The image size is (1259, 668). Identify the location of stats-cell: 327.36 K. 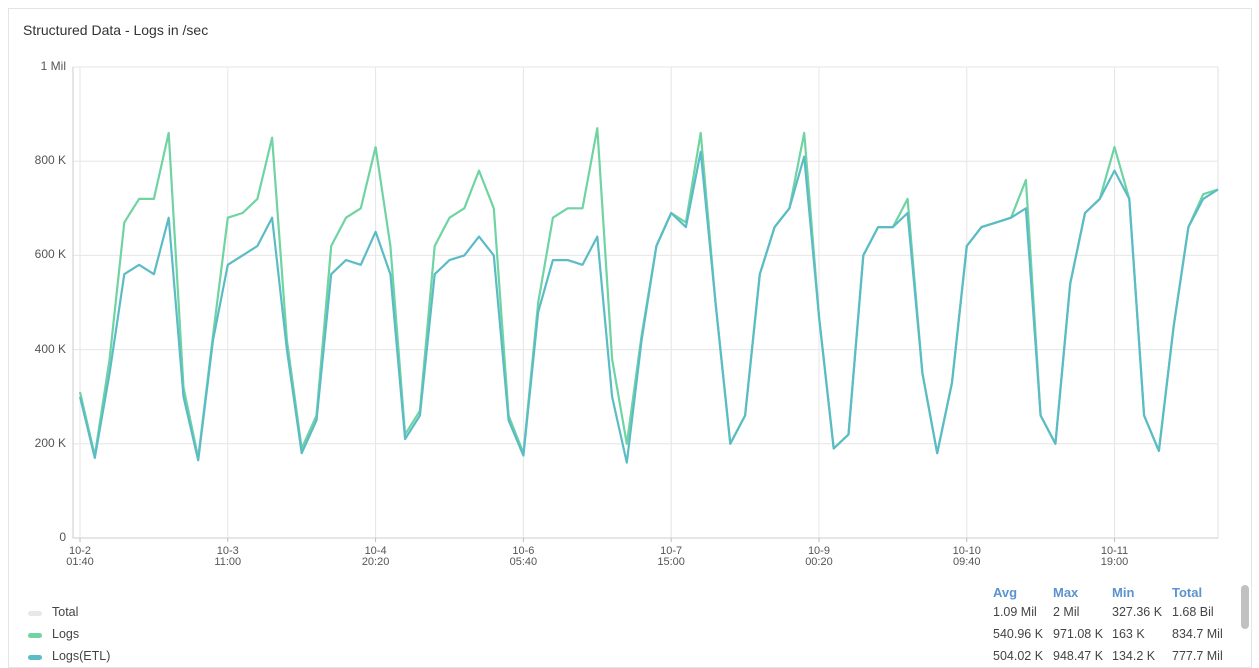
(1137, 612).